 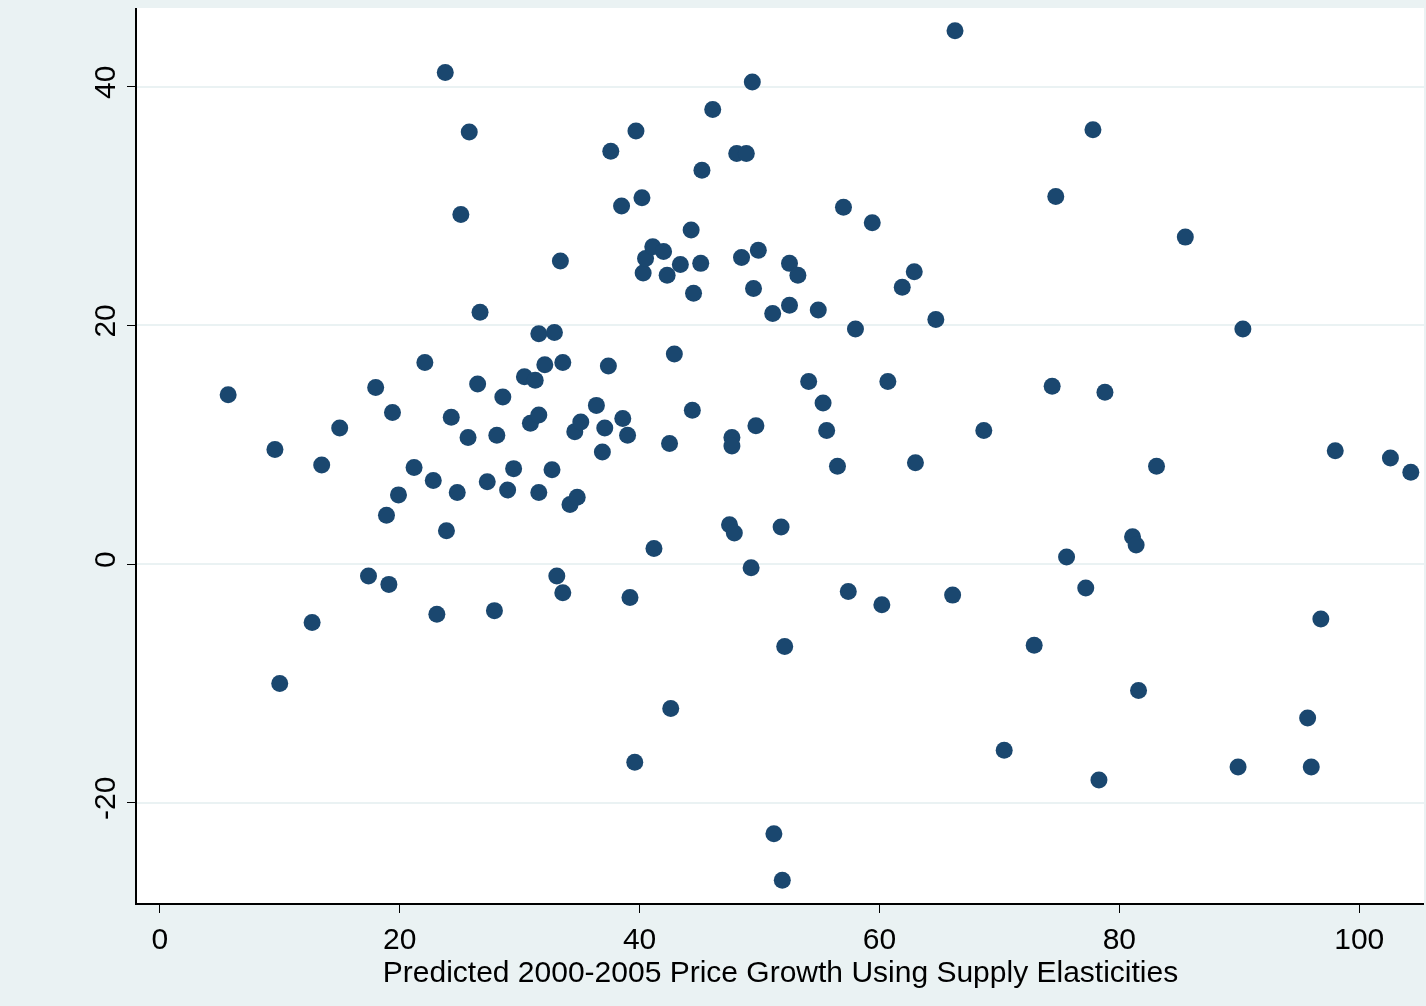 I want to click on y-tick-label: 20, so click(x=105, y=321).